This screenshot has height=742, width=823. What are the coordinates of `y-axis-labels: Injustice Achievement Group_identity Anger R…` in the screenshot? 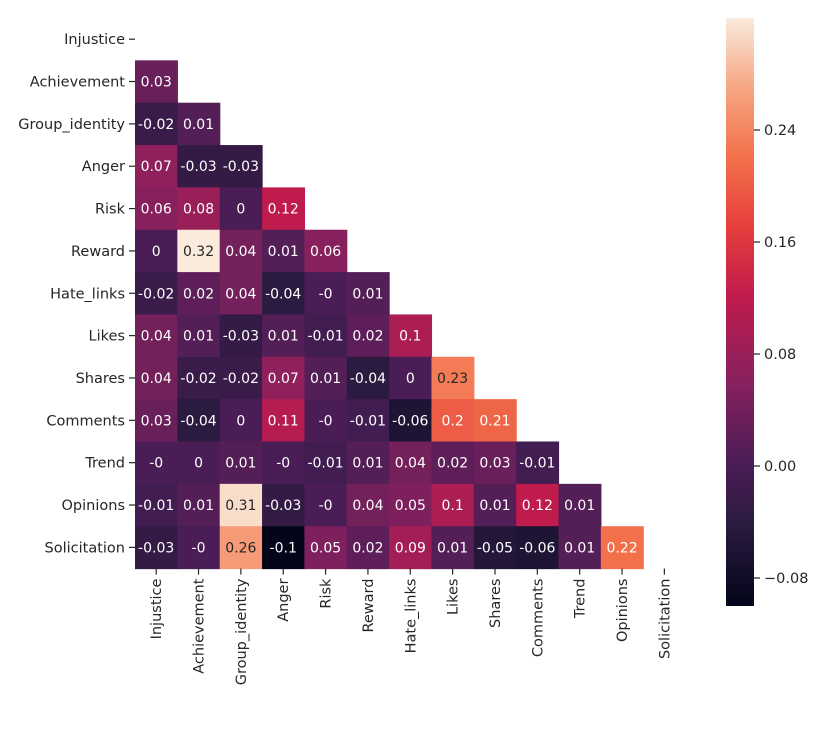 It's located at (76, 294).